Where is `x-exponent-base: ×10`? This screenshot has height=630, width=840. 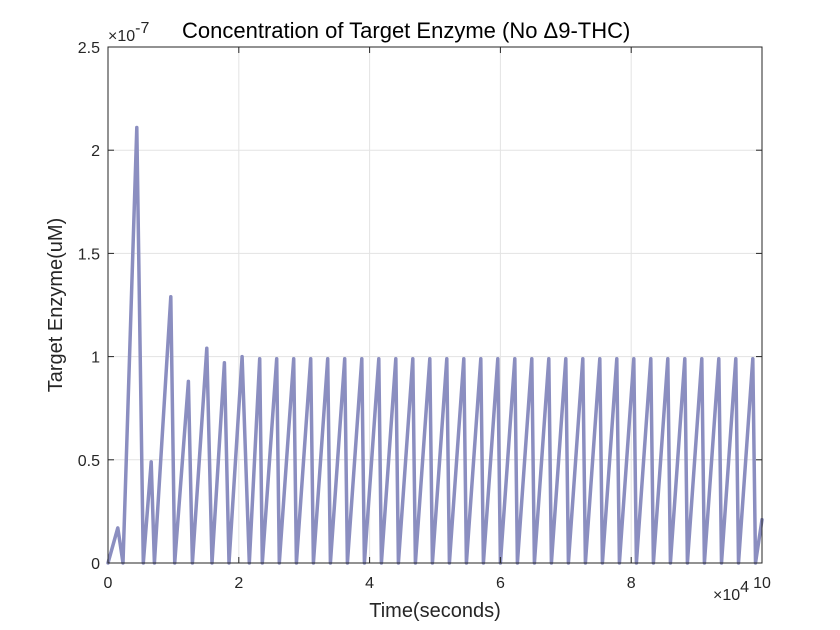 x-exponent-base: ×10 is located at coordinates (726, 595).